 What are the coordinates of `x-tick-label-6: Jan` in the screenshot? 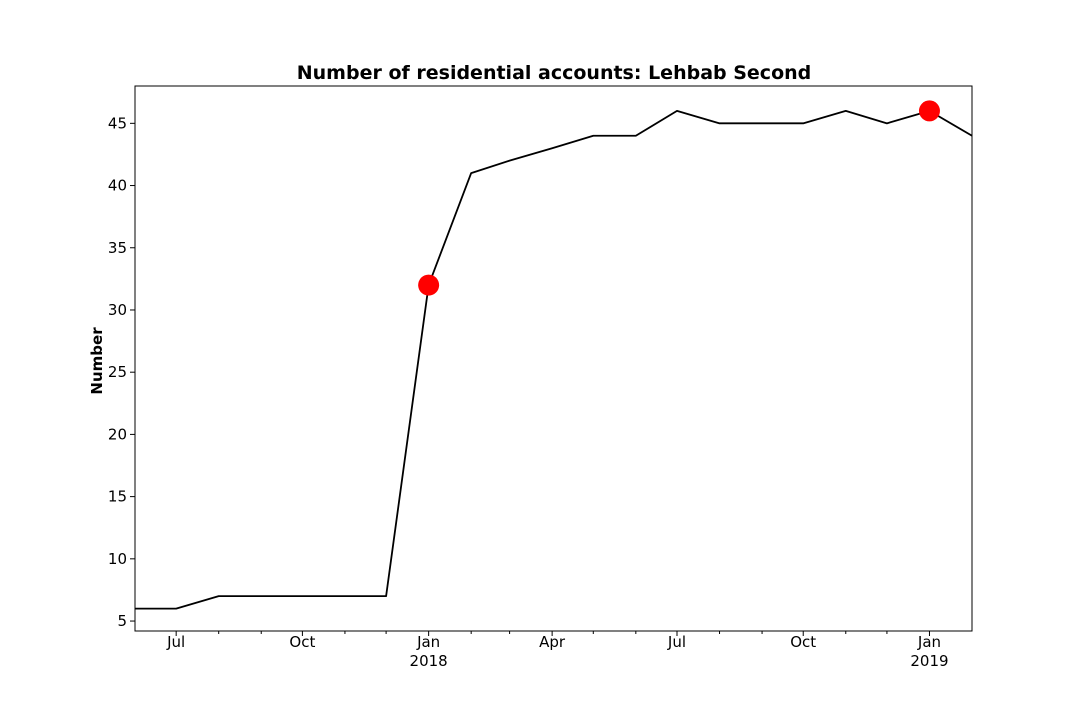 It's located at (929, 642).